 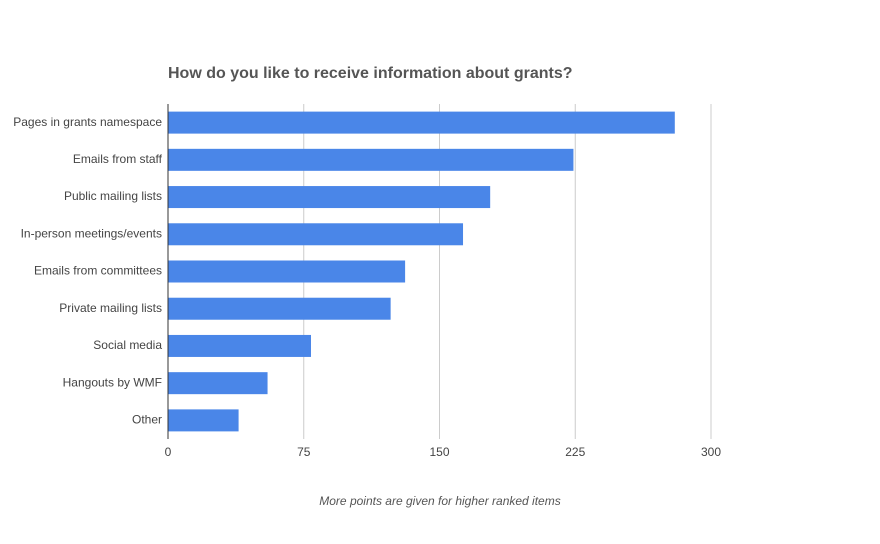 What do you see at coordinates (711, 452) in the screenshot?
I see `x-tick-label: 300` at bounding box center [711, 452].